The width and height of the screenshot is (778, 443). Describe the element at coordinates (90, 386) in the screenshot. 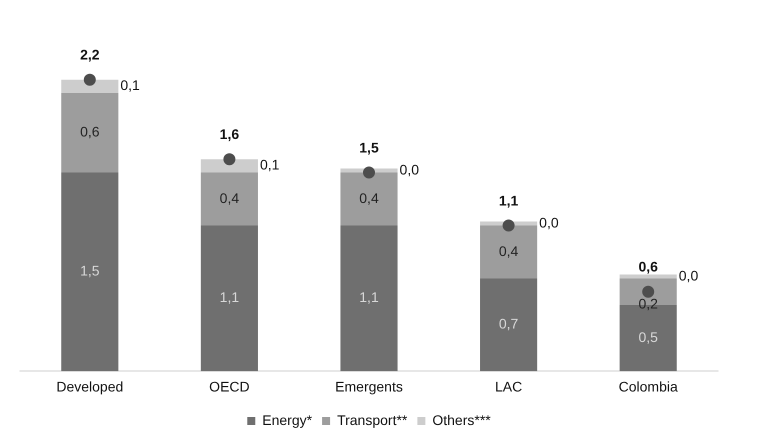

I see `x-tick-label: Developed` at that location.